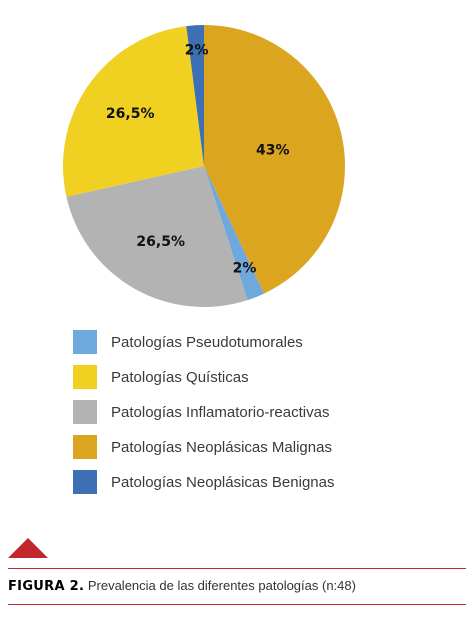 The image size is (472, 625). What do you see at coordinates (85, 482) in the screenshot?
I see `legend-swatch-neoplasicas-benignas` at bounding box center [85, 482].